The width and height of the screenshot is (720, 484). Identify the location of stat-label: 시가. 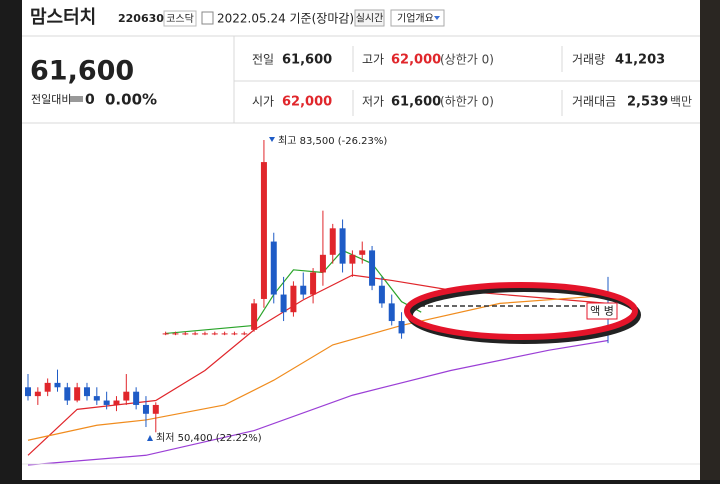
(263, 102).